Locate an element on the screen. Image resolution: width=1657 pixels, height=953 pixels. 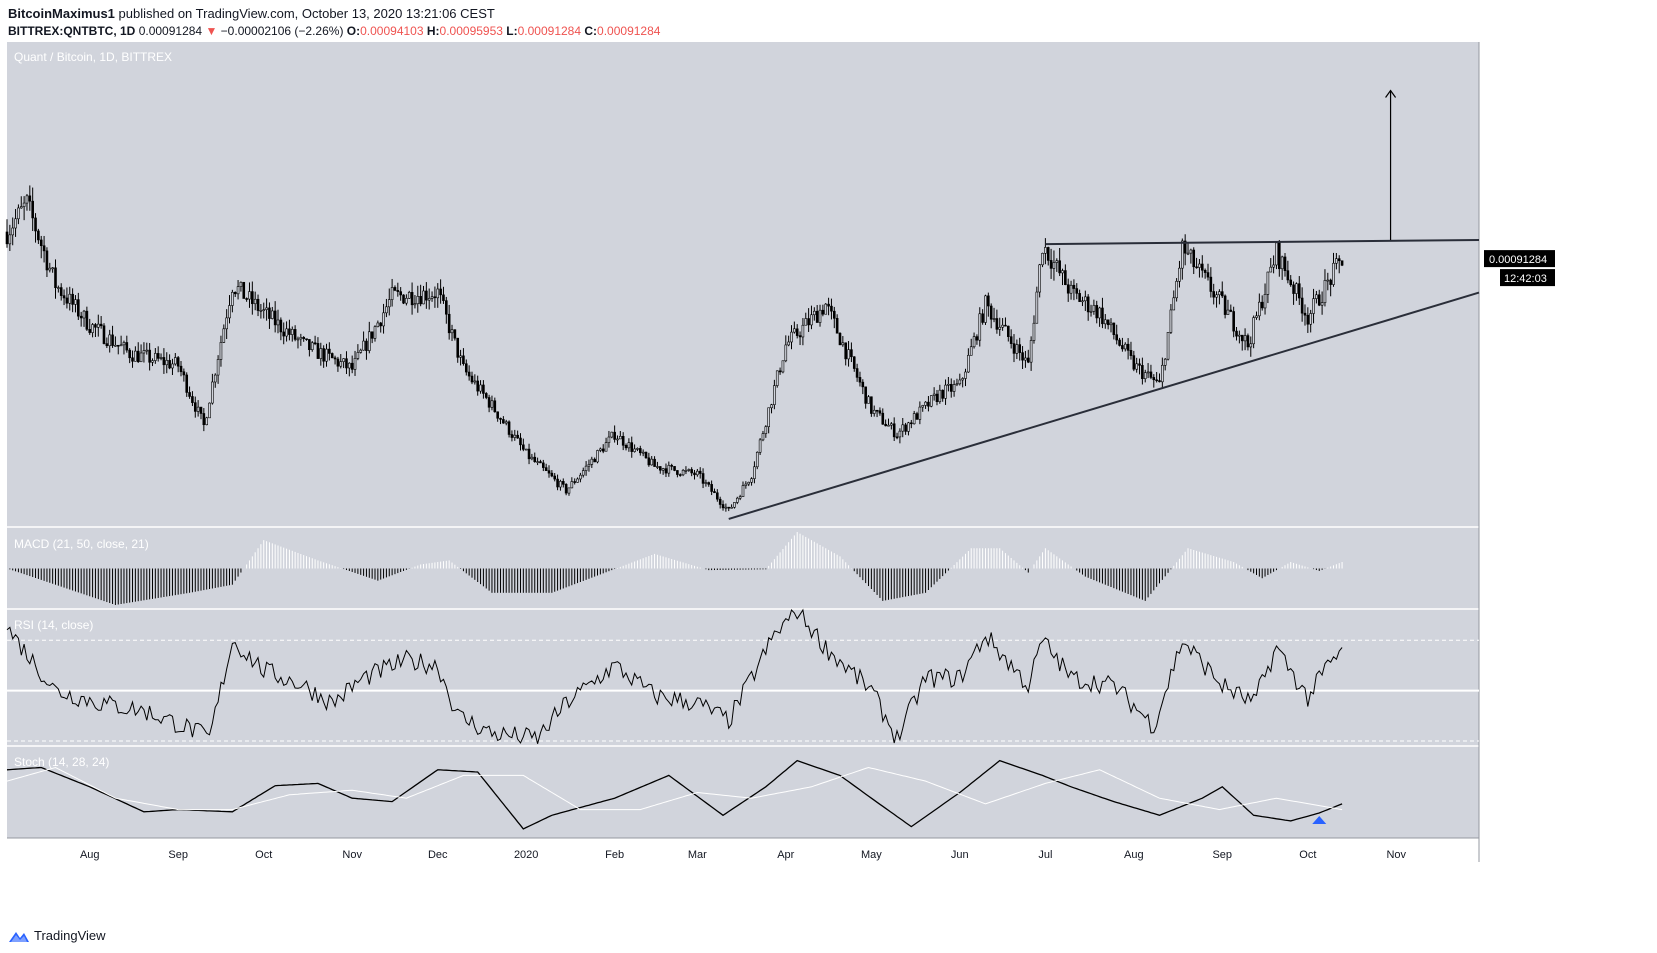
time-axis-tick: Nov is located at coordinates (352, 855).